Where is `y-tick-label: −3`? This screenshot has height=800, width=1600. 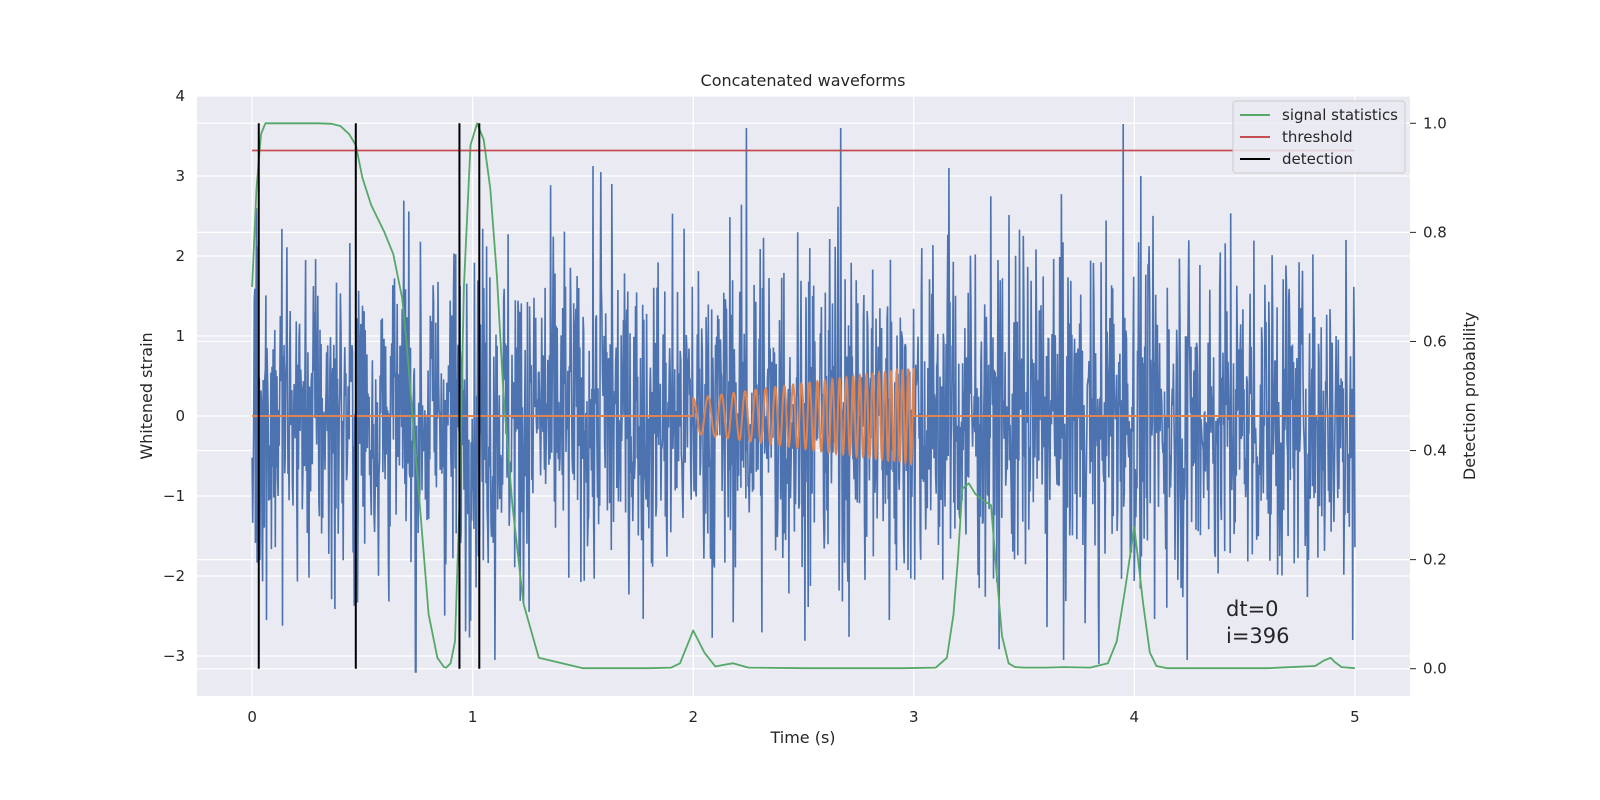 y-tick-label: −3 is located at coordinates (174, 656).